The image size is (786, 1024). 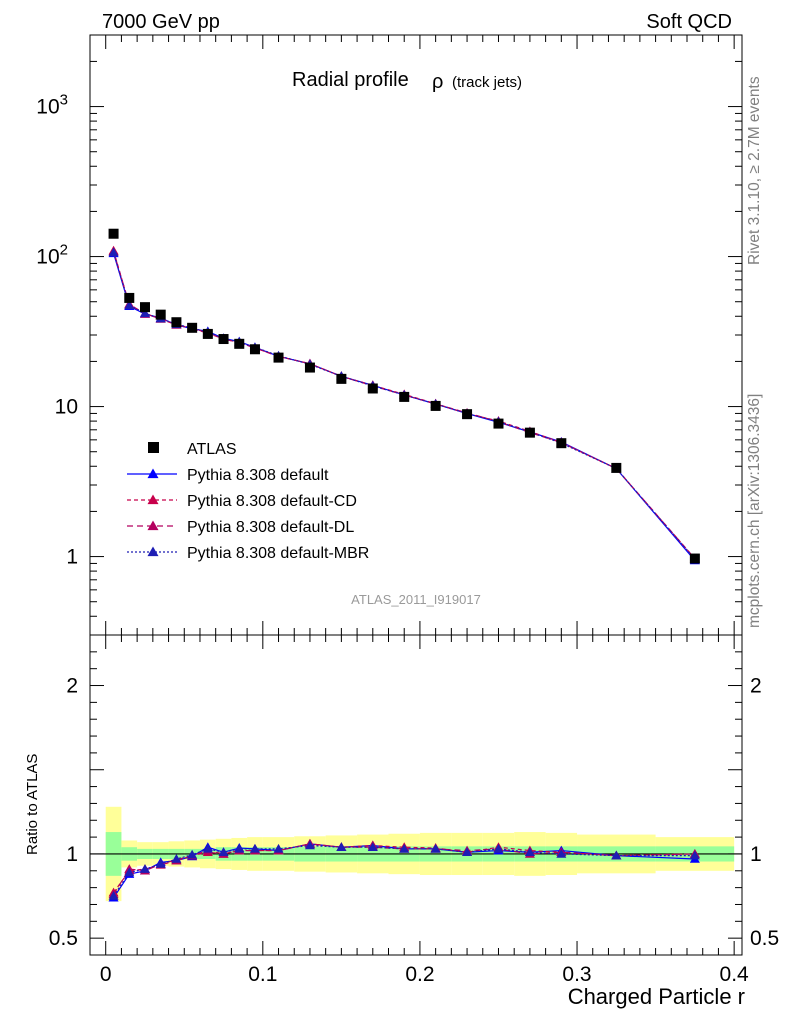 I want to click on legend-marker-data, so click(x=153, y=447).